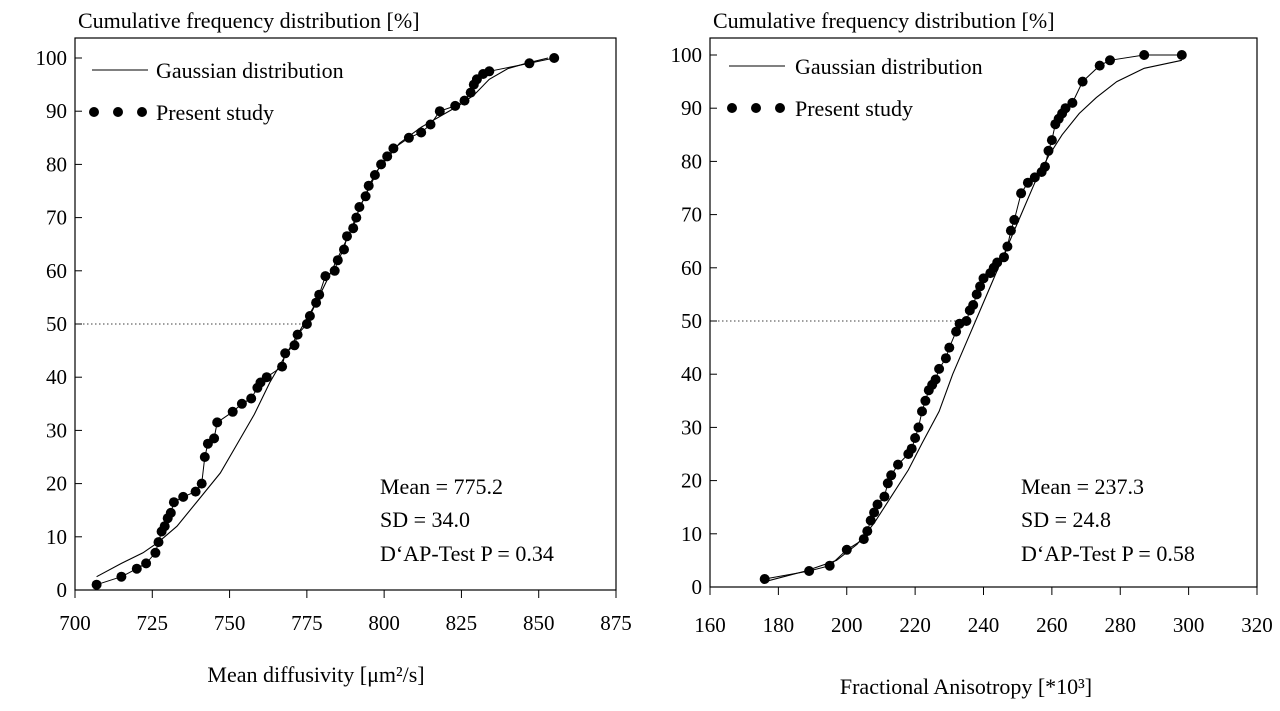 This screenshot has height=711, width=1280. What do you see at coordinates (384, 623) in the screenshot?
I see `x-tick-label: 800` at bounding box center [384, 623].